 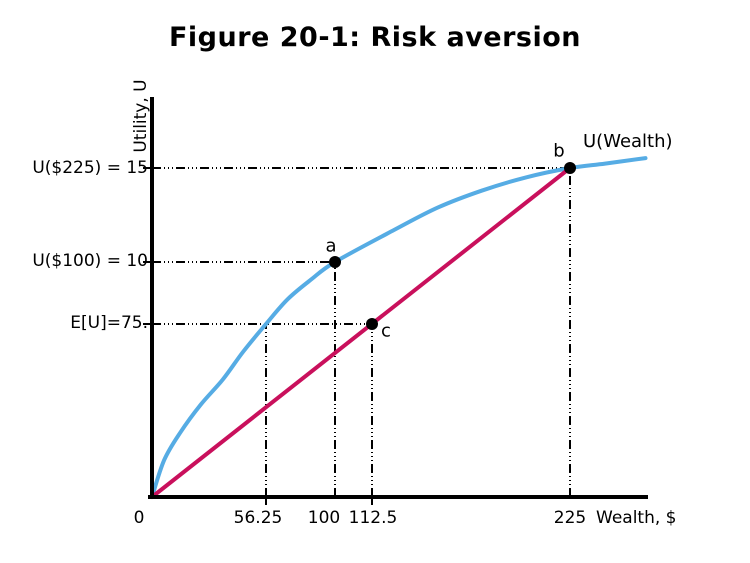 I want to click on x-axis-title: Wealth, $, so click(x=636, y=518).